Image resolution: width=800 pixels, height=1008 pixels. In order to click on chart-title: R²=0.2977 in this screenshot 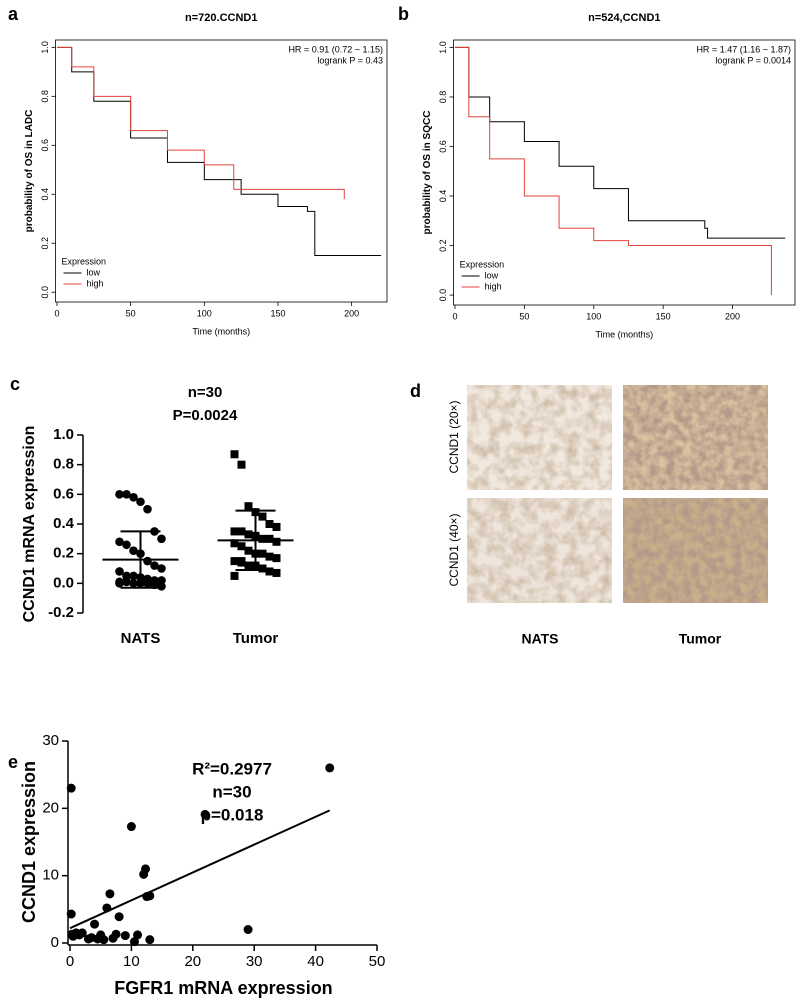, I will do `click(232, 768)`.